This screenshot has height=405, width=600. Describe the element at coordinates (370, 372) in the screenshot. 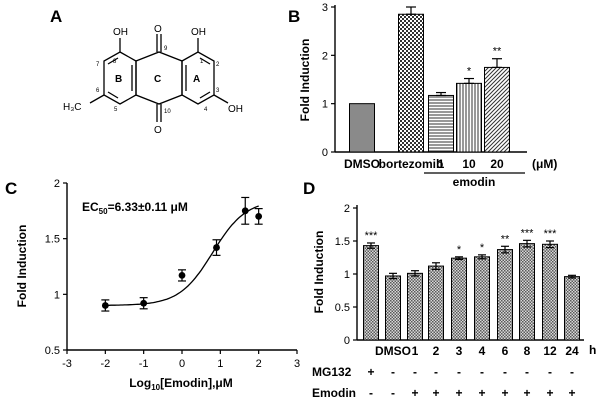

I see `mg132-mark: +` at that location.